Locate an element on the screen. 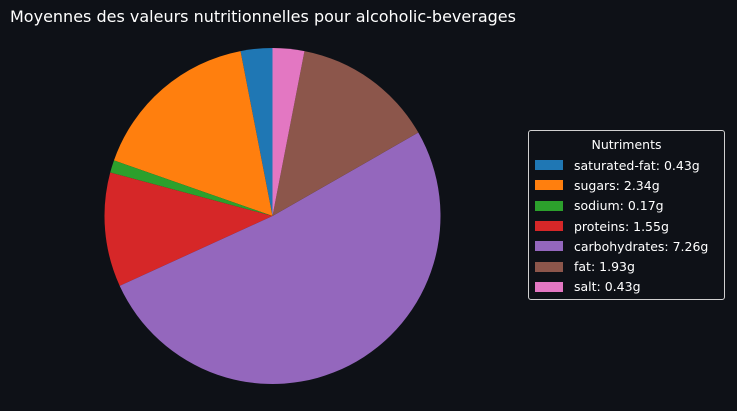  pie-slice-sodium is located at coordinates (191, 188).